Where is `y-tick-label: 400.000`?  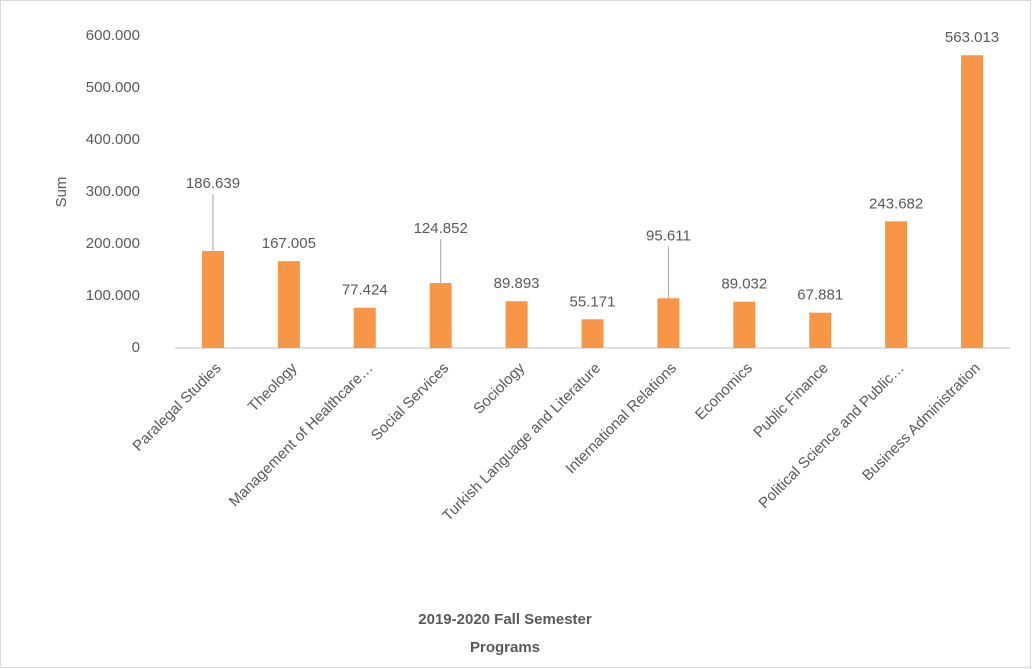 y-tick-label: 400.000 is located at coordinates (113, 139).